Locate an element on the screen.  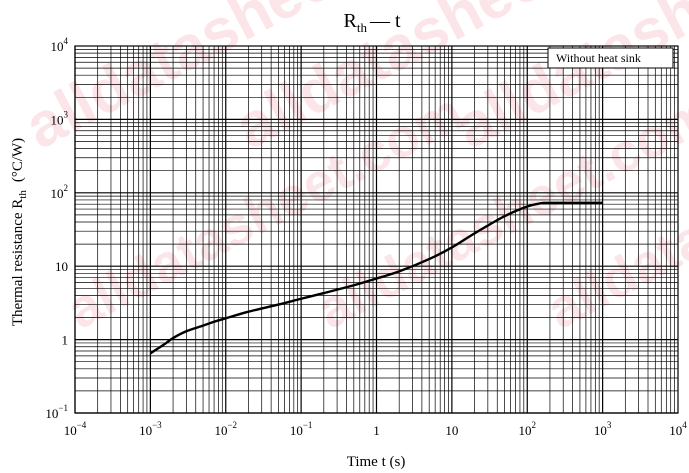
x-tick-label: 10⁻⁴ is located at coordinates (75, 429).